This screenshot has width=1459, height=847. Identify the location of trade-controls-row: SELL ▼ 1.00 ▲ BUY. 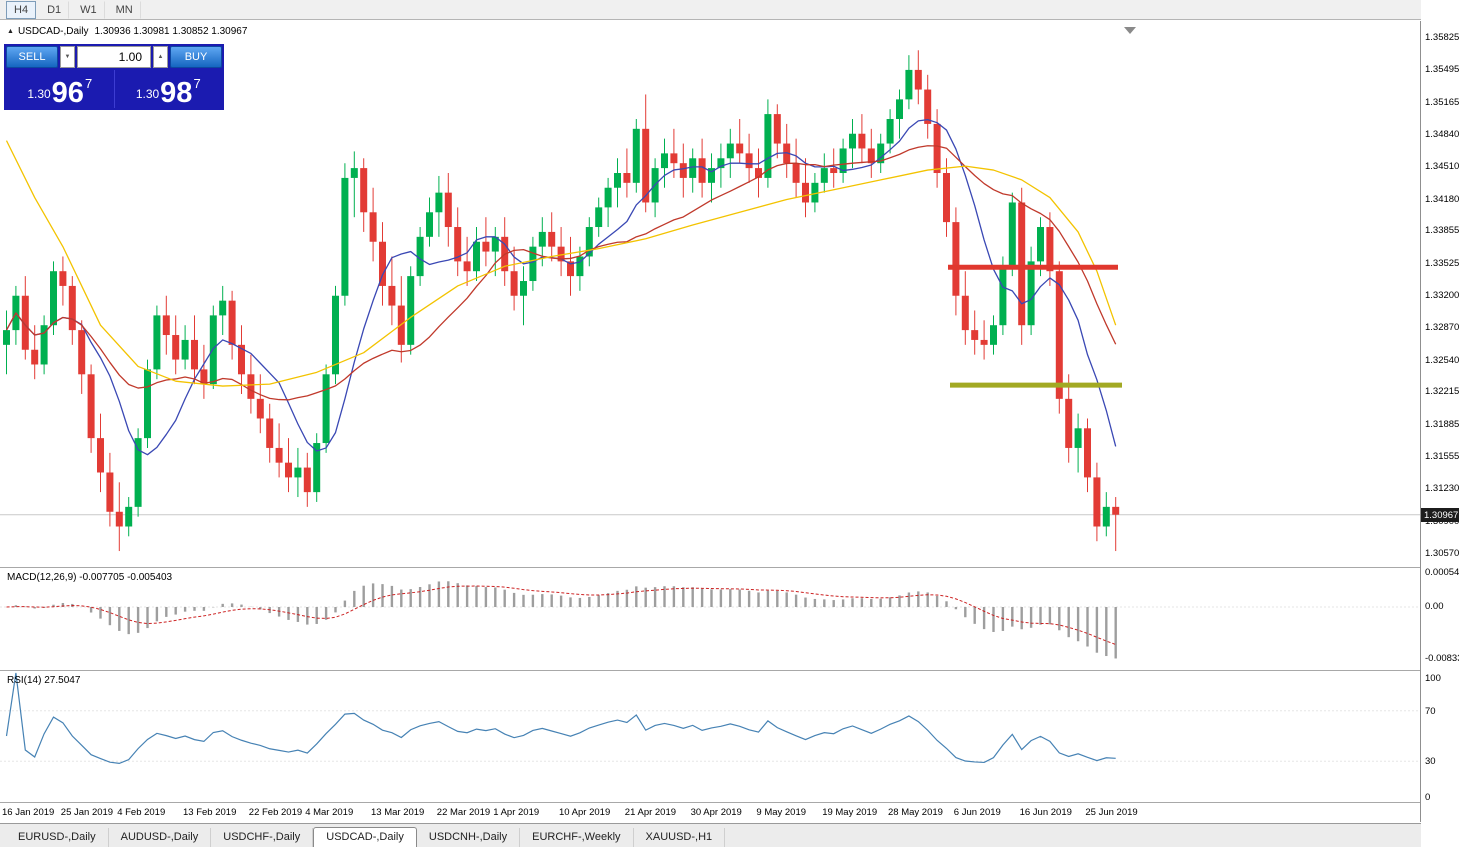
(114, 57).